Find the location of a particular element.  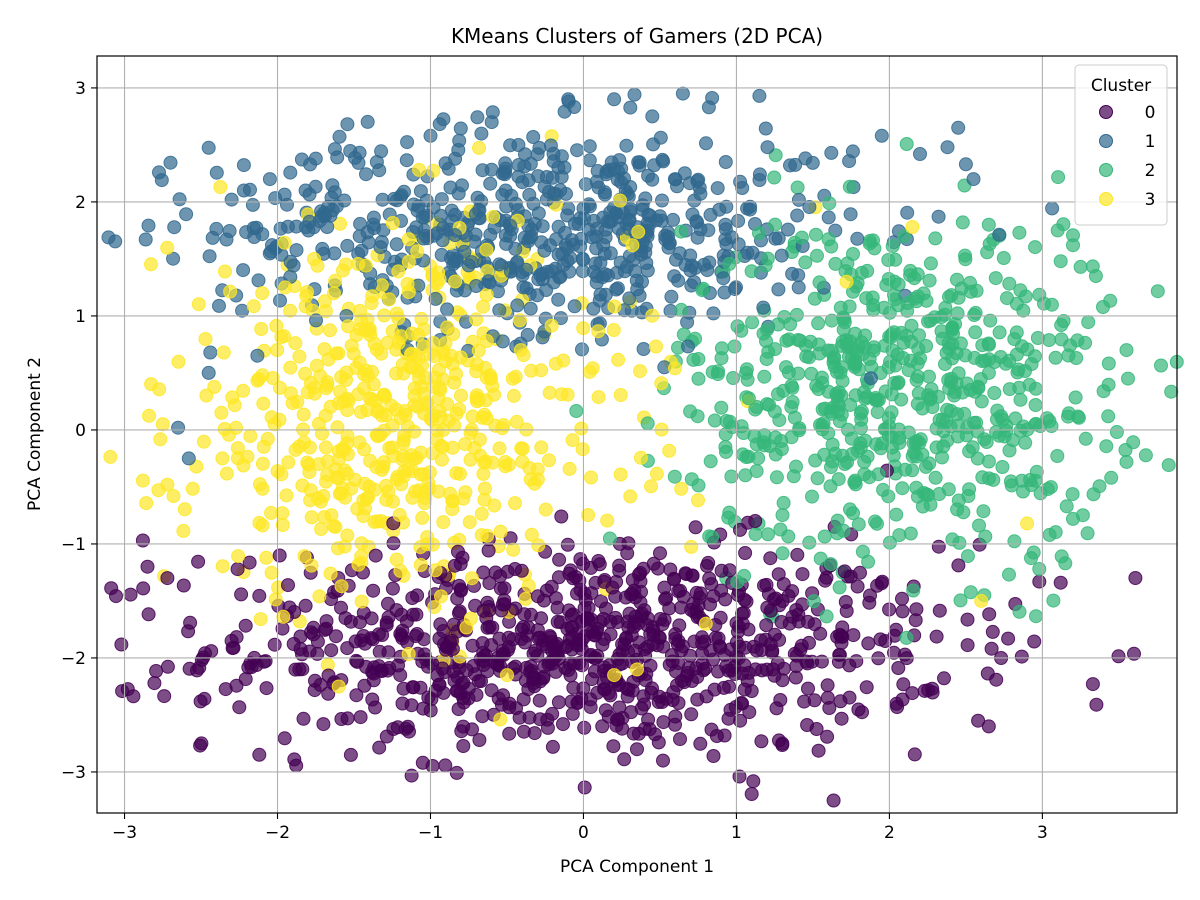

y-axis-ticks: −3 −2 −1 0 1 2 3 is located at coordinates (79, 431).